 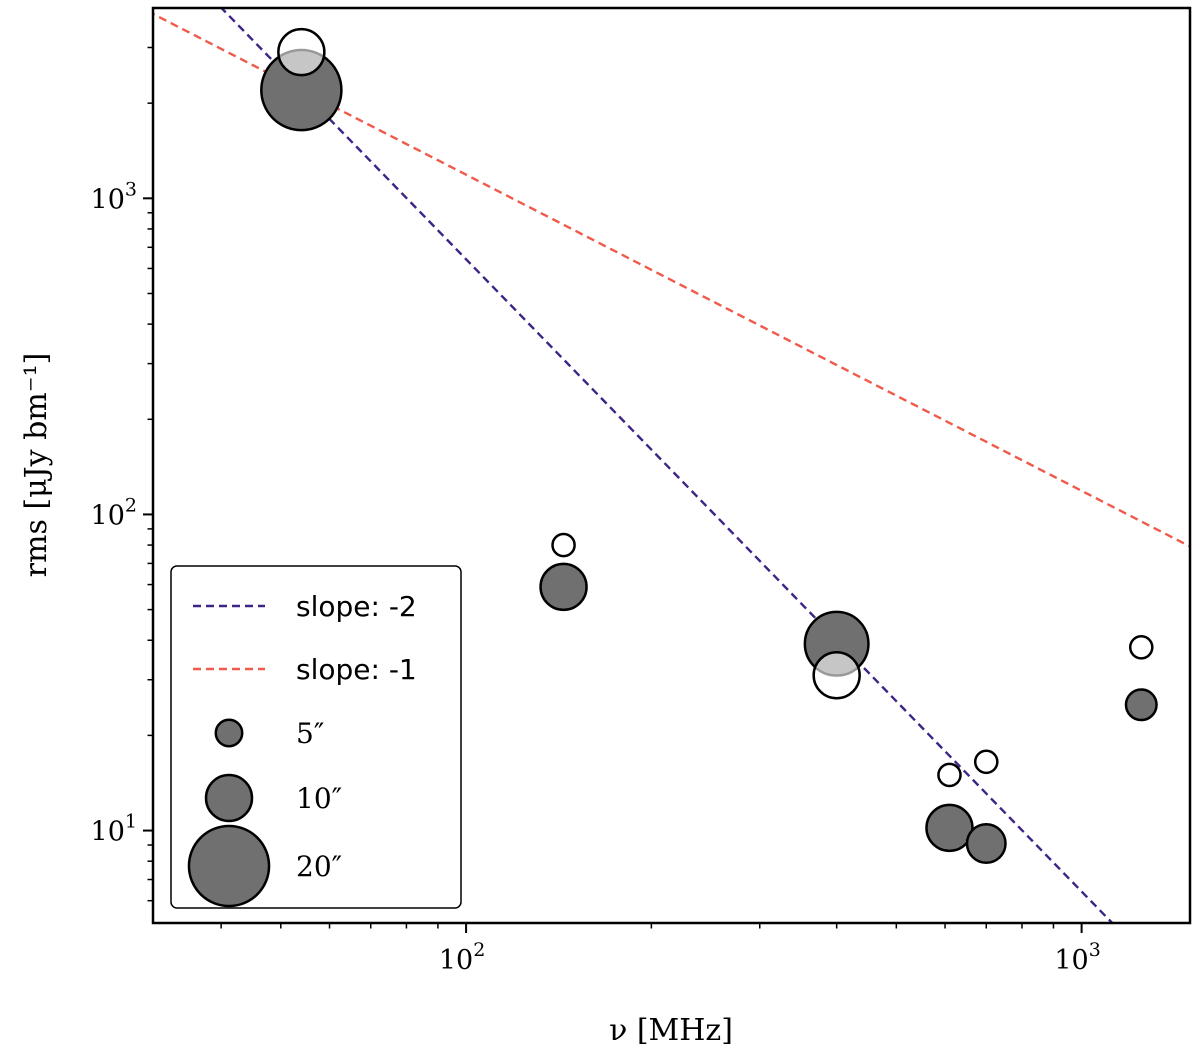 What do you see at coordinates (356, 669) in the screenshot?
I see `legend-label-1: slope: -1` at bounding box center [356, 669].